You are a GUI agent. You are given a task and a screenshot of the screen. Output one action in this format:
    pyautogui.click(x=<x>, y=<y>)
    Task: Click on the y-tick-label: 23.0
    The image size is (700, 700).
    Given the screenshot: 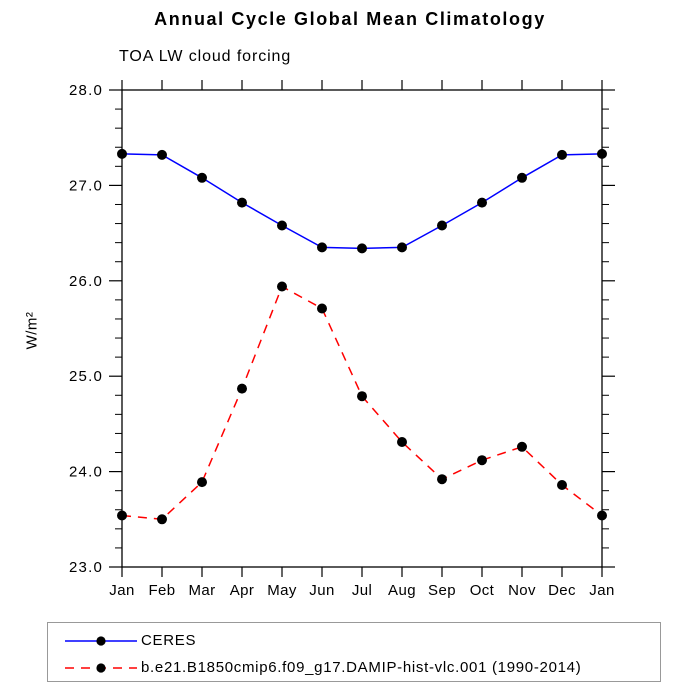 What is the action you would take?
    pyautogui.click(x=86, y=567)
    